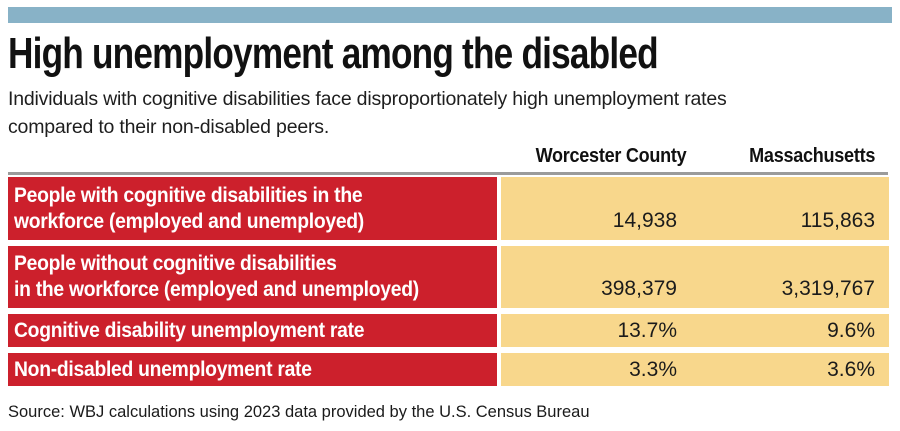 The image size is (900, 431). What do you see at coordinates (695, 208) in the screenshot?
I see `row-values-cell: 14,938 115,863` at bounding box center [695, 208].